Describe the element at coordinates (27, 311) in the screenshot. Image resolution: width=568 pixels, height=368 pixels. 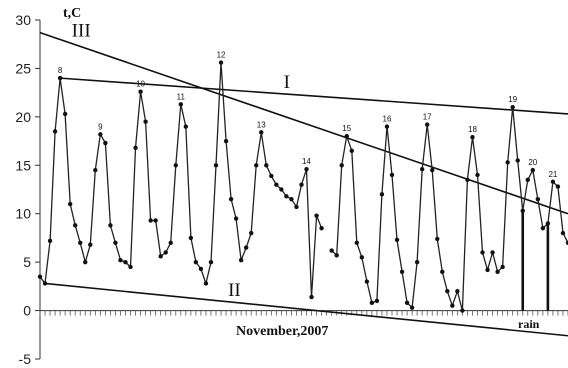
I see `y-tick-label: 0` at that location.